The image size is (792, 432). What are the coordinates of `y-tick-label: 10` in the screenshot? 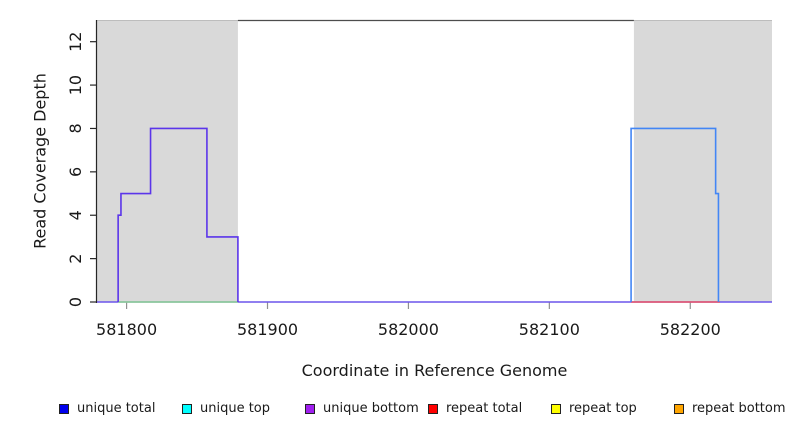 It's located at (75, 85).